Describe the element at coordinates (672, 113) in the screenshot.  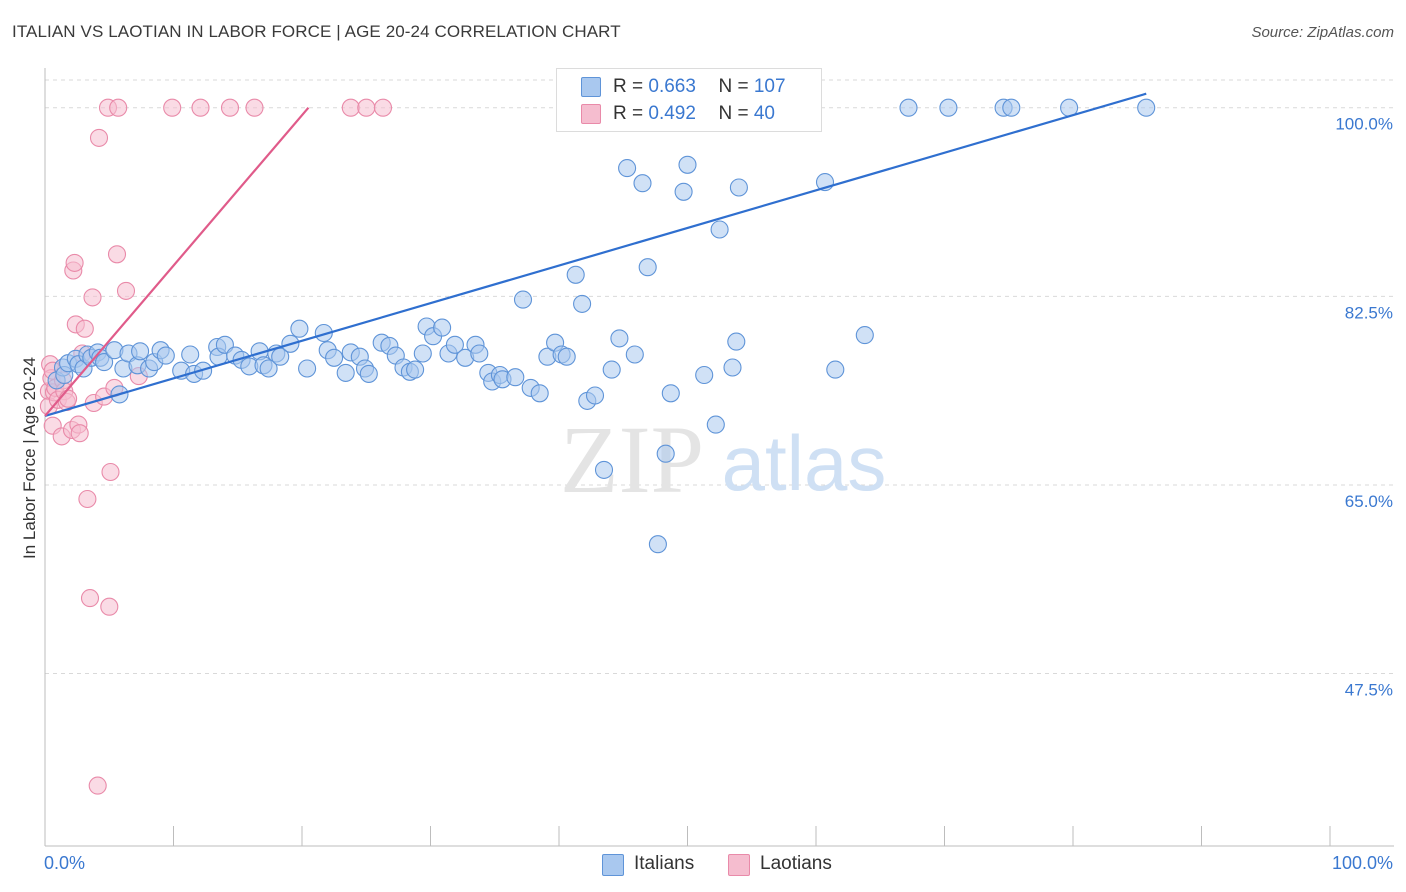
I see `legend-laotians-r-value: 0.492` at that location.